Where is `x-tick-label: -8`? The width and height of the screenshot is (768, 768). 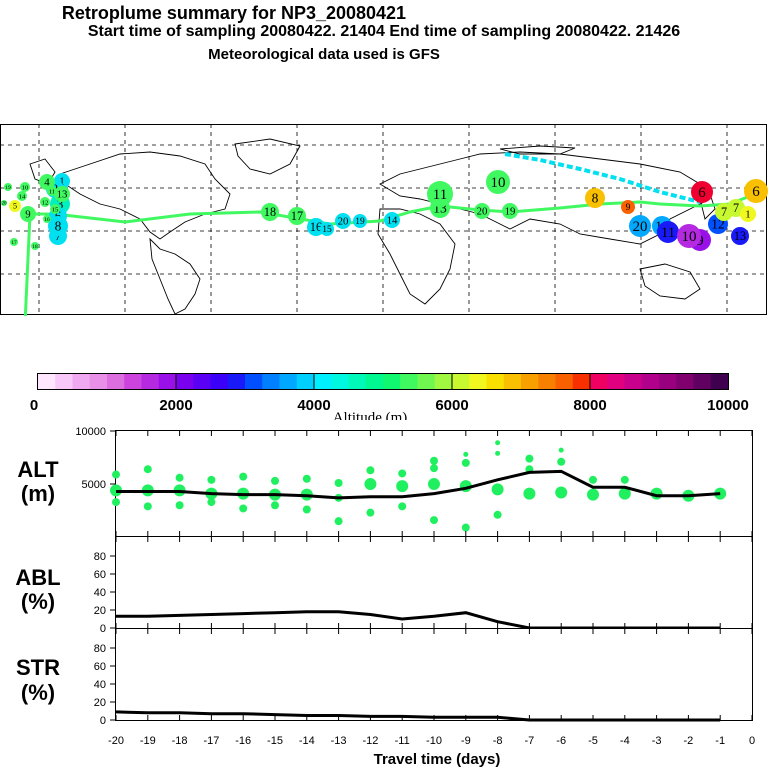
x-tick-label: -8 is located at coordinates (498, 741).